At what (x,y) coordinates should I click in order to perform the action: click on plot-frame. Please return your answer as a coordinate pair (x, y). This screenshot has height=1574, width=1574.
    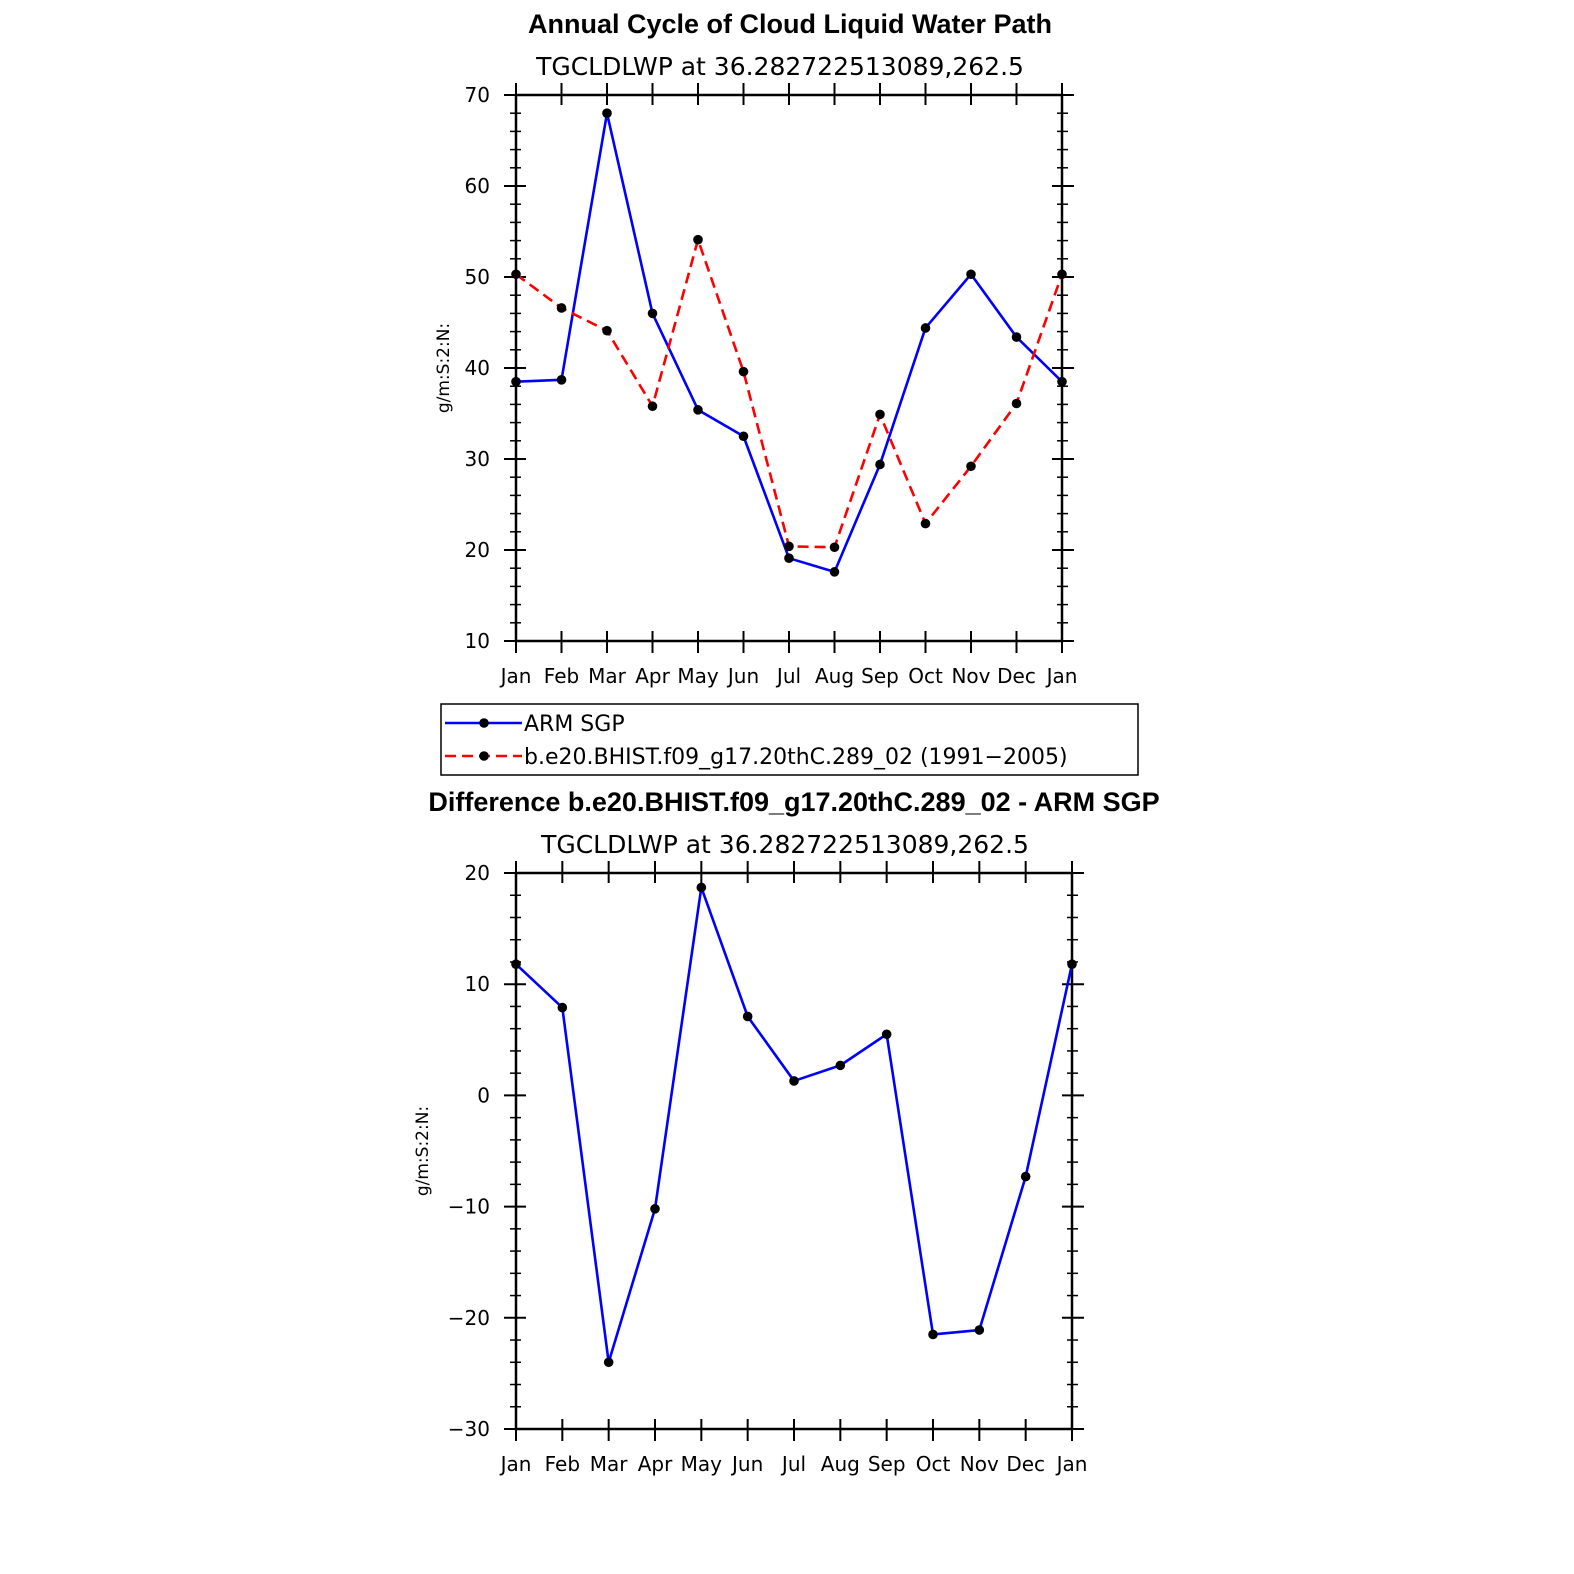
    Looking at the image, I should click on (794, 1151).